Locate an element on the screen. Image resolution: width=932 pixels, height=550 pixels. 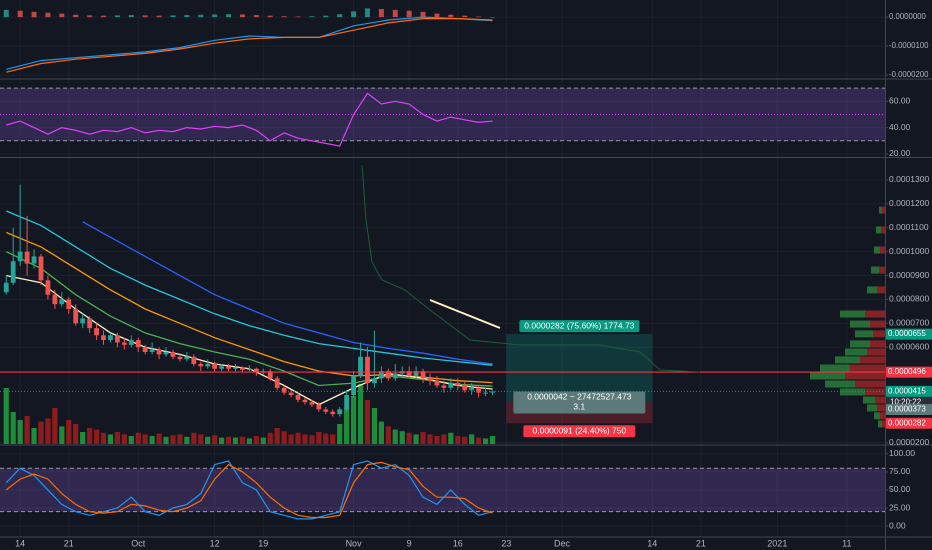
entry-label: 0.0000042 ~ 27472527.473 is located at coordinates (579, 397).